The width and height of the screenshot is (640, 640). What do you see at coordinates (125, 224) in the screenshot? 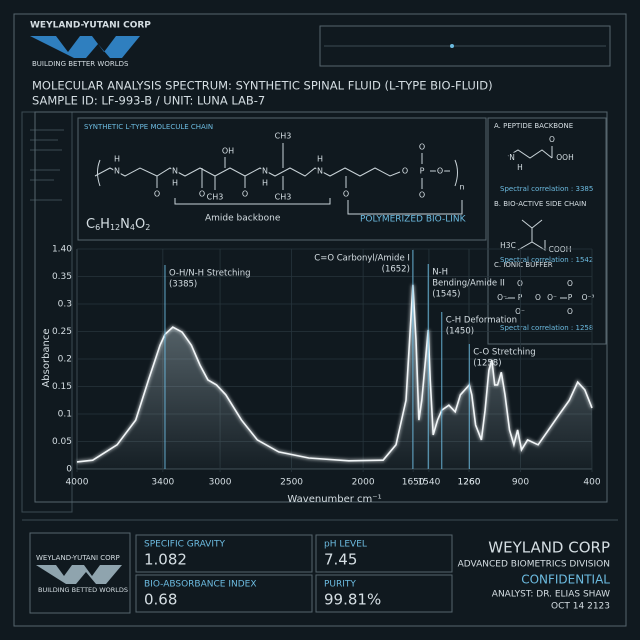
I see `element: N` at bounding box center [125, 224].